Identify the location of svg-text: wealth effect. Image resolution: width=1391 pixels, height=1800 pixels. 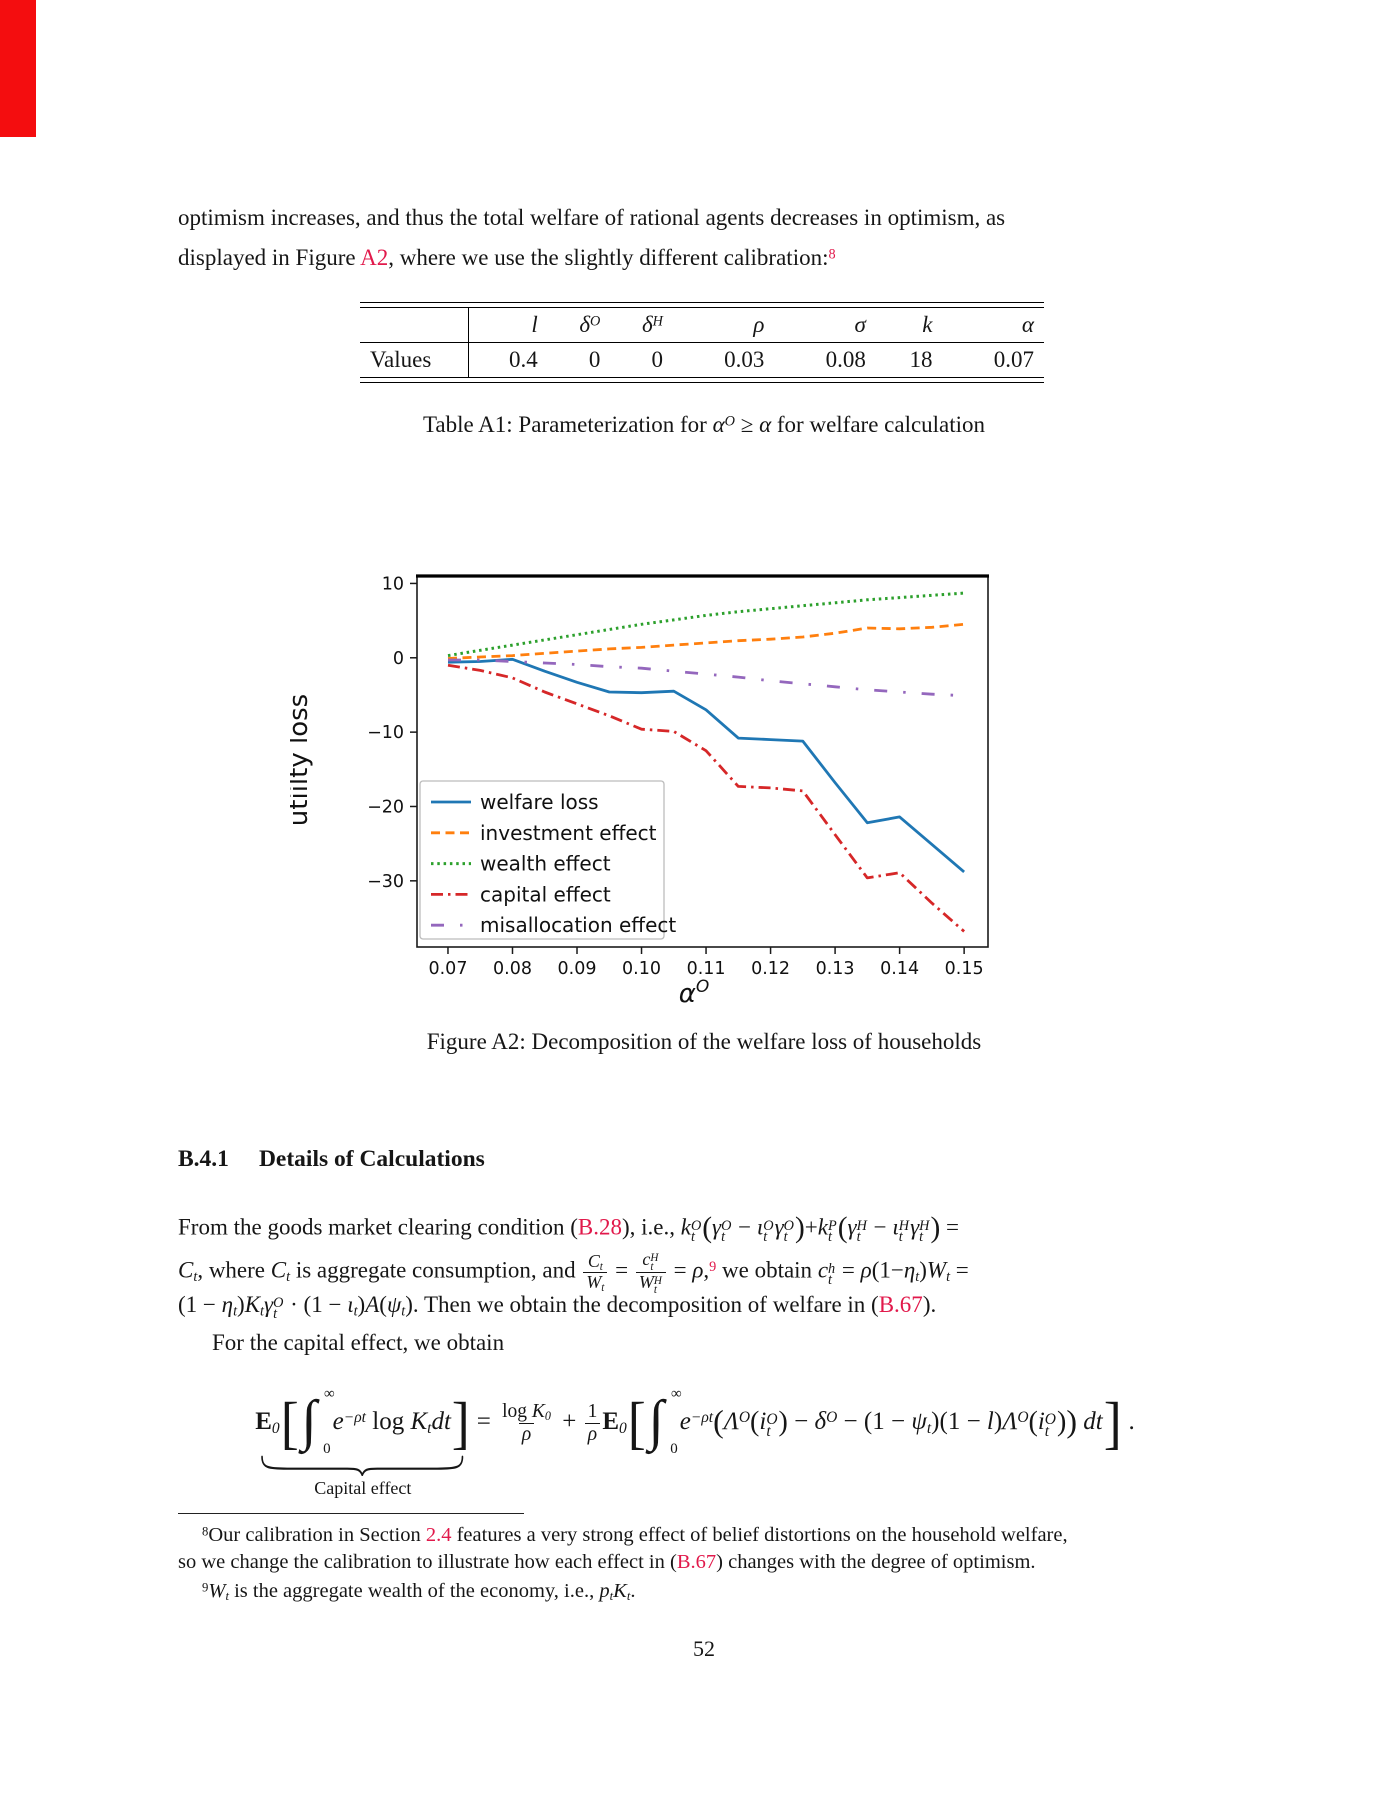
(545, 864).